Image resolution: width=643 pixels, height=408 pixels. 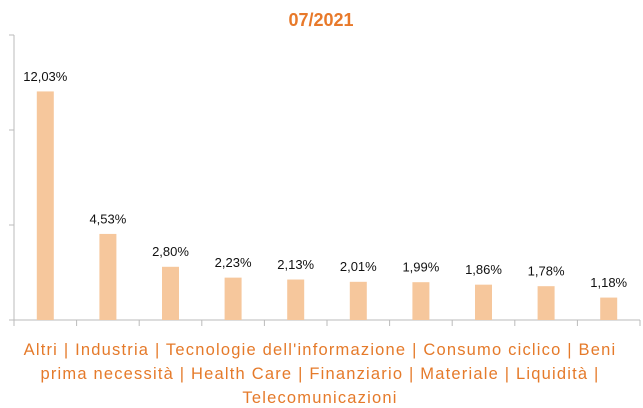 I want to click on chart-title: 07/2021, so click(x=320, y=20).